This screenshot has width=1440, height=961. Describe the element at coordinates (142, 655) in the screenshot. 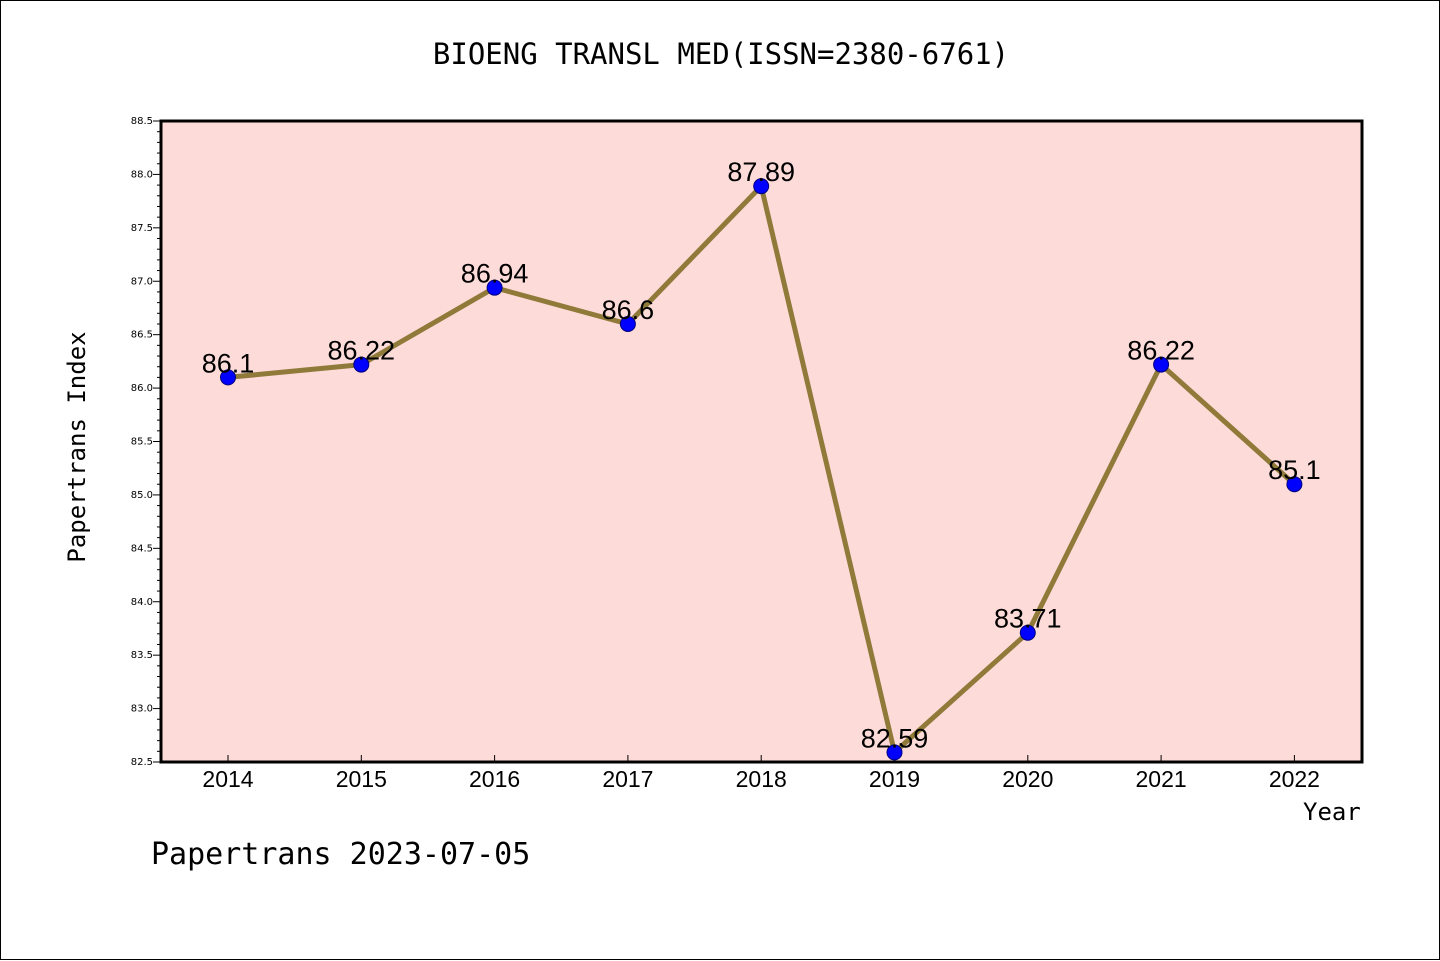

I see `y-tick-label: 83.5` at that location.